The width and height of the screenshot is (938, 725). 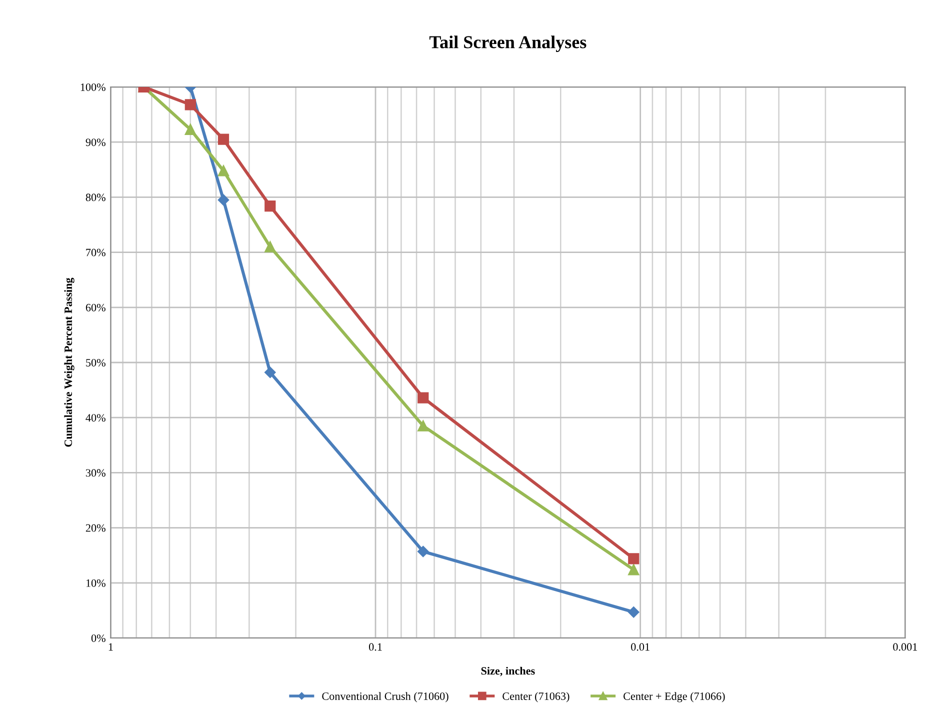 I want to click on y-tick-label: 80%, so click(x=96, y=198).